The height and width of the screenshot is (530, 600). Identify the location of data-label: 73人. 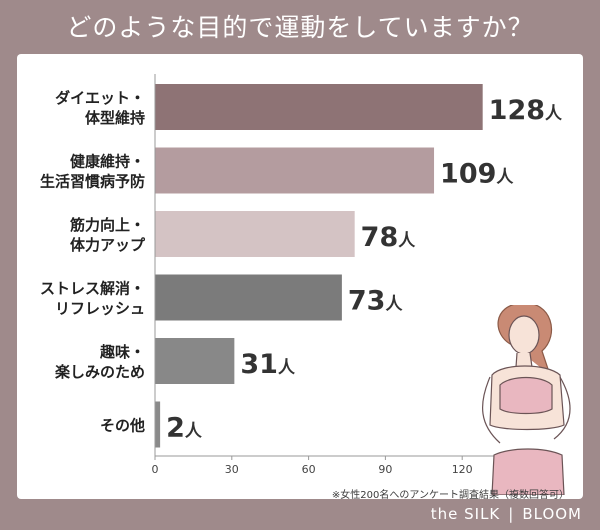
(376, 301).